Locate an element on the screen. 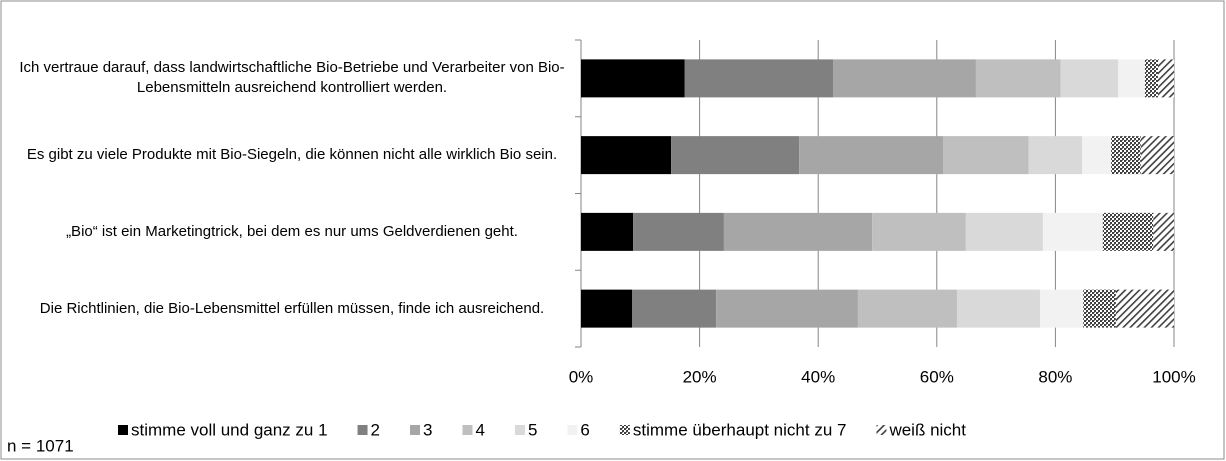 Image resolution: width=1226 pixels, height=461 pixels. legend-label: 3 is located at coordinates (427, 429).